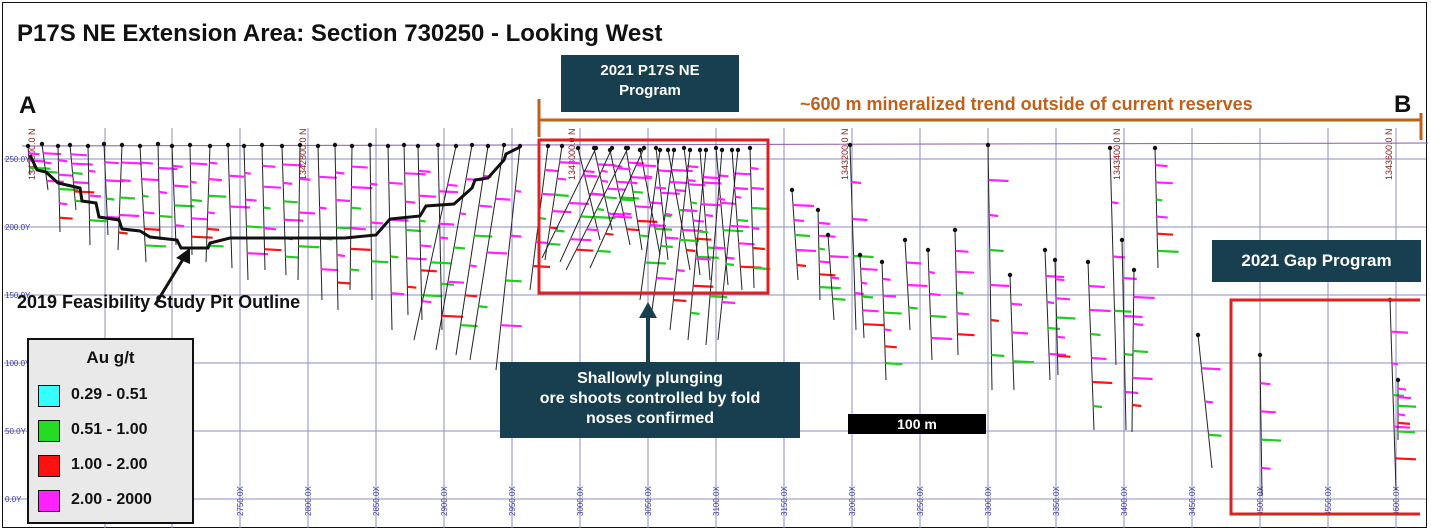  I want to click on easting-label: 3200.0X, so click(852, 501).